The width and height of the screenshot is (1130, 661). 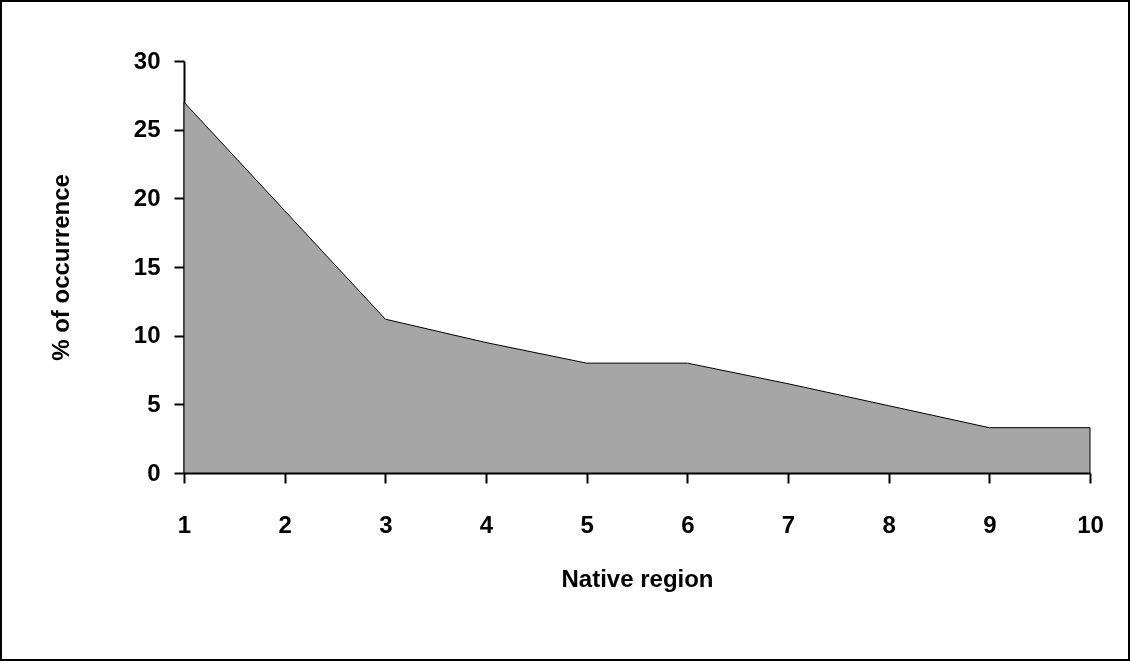 What do you see at coordinates (990, 524) in the screenshot?
I see `x-tick-label: 9` at bounding box center [990, 524].